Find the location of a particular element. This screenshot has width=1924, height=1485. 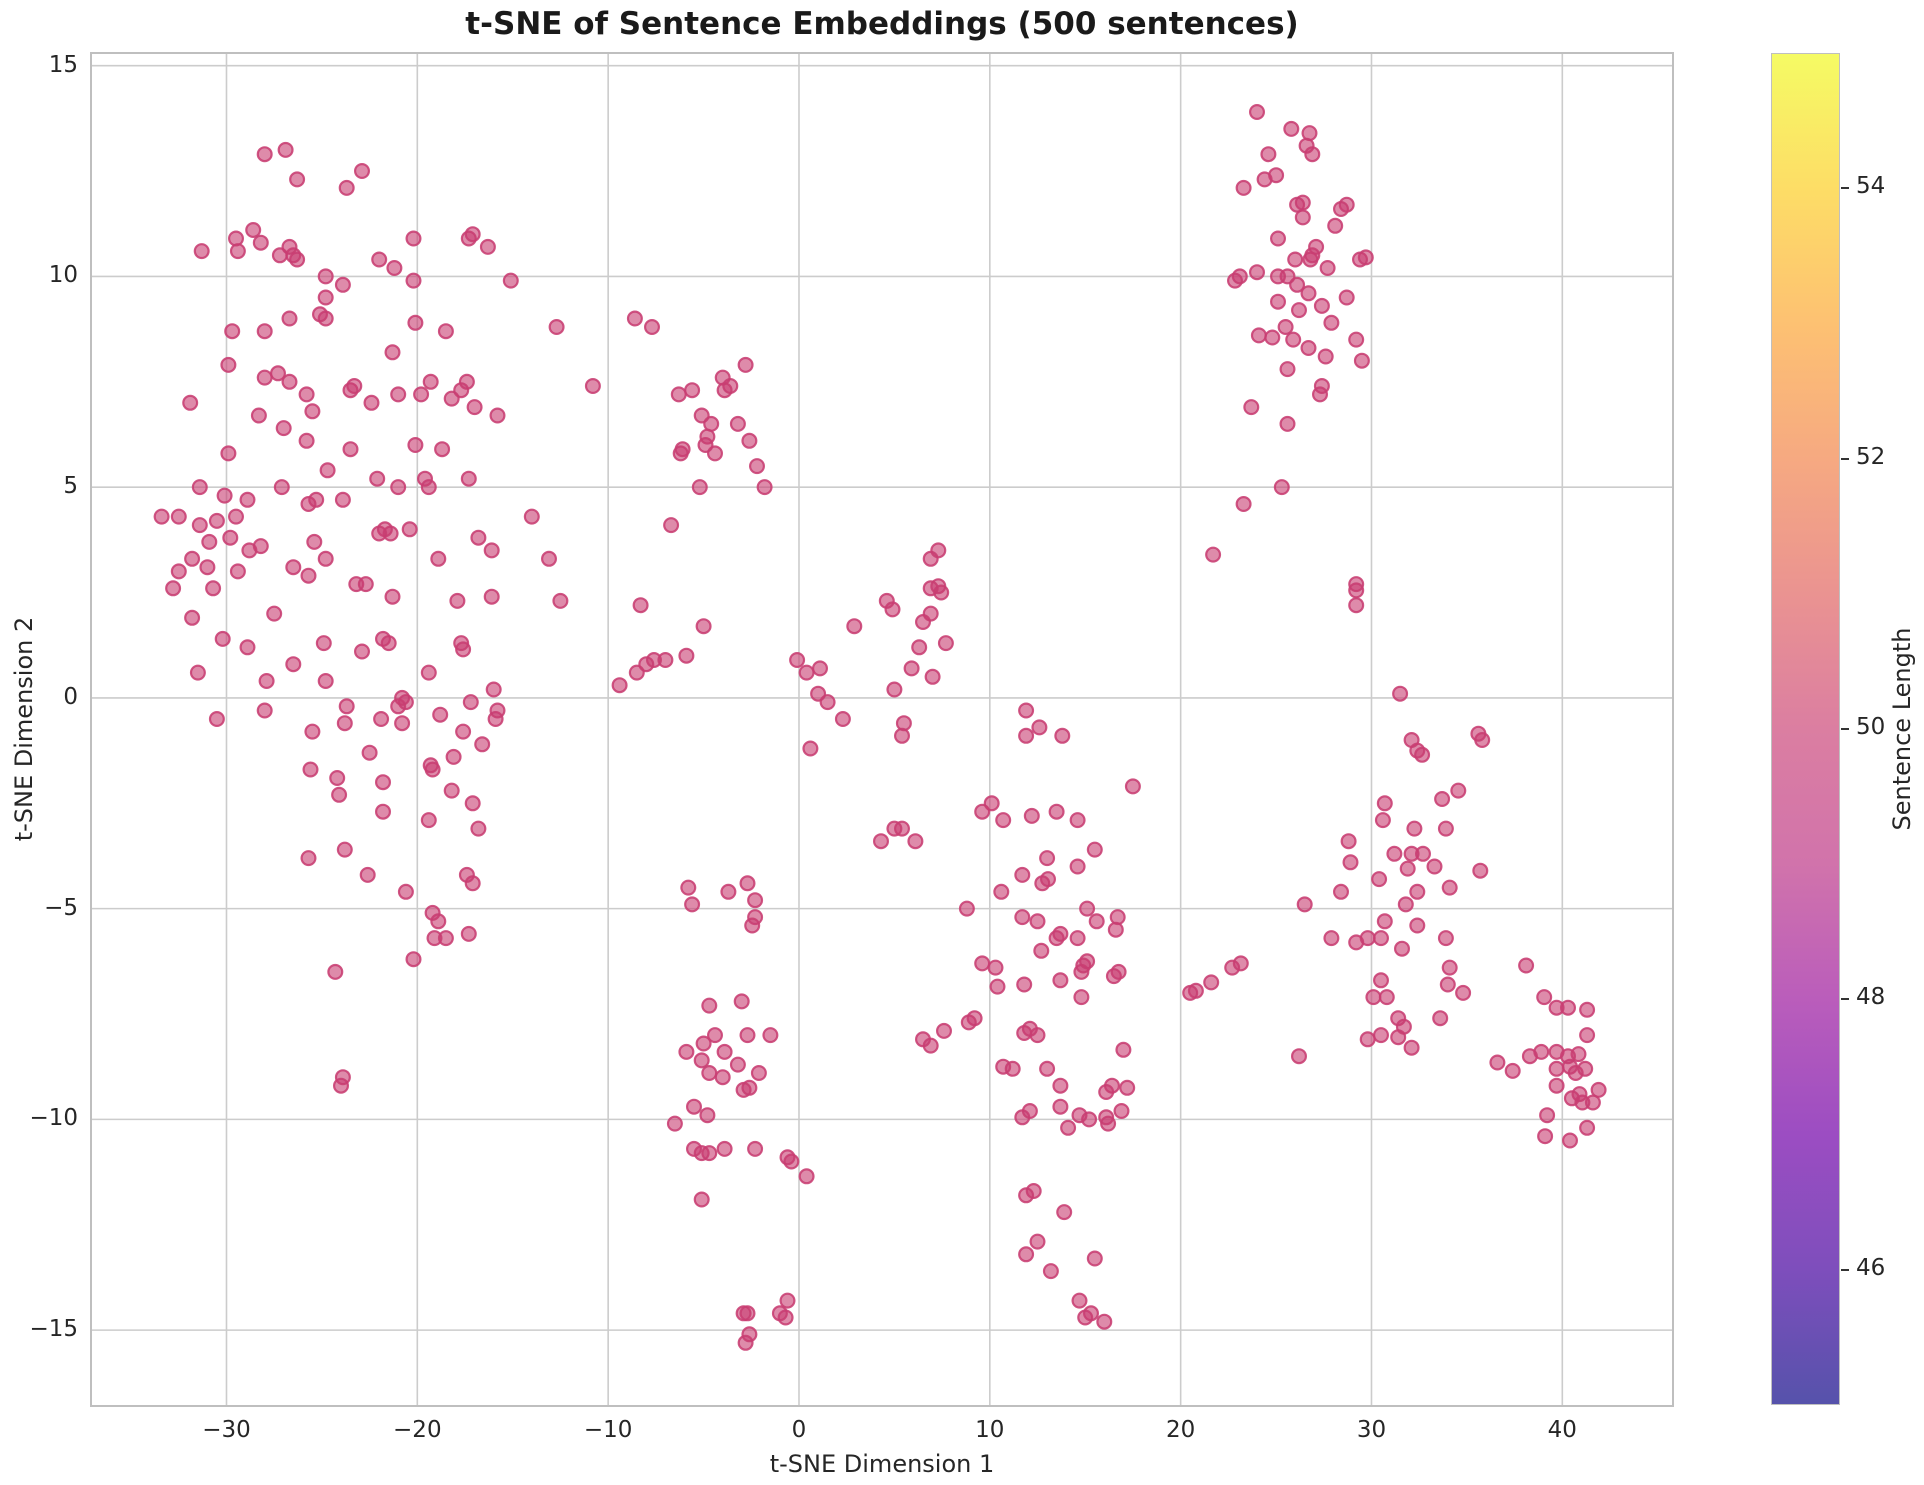

colorbar-tick-label: 50 is located at coordinates (1871, 727).